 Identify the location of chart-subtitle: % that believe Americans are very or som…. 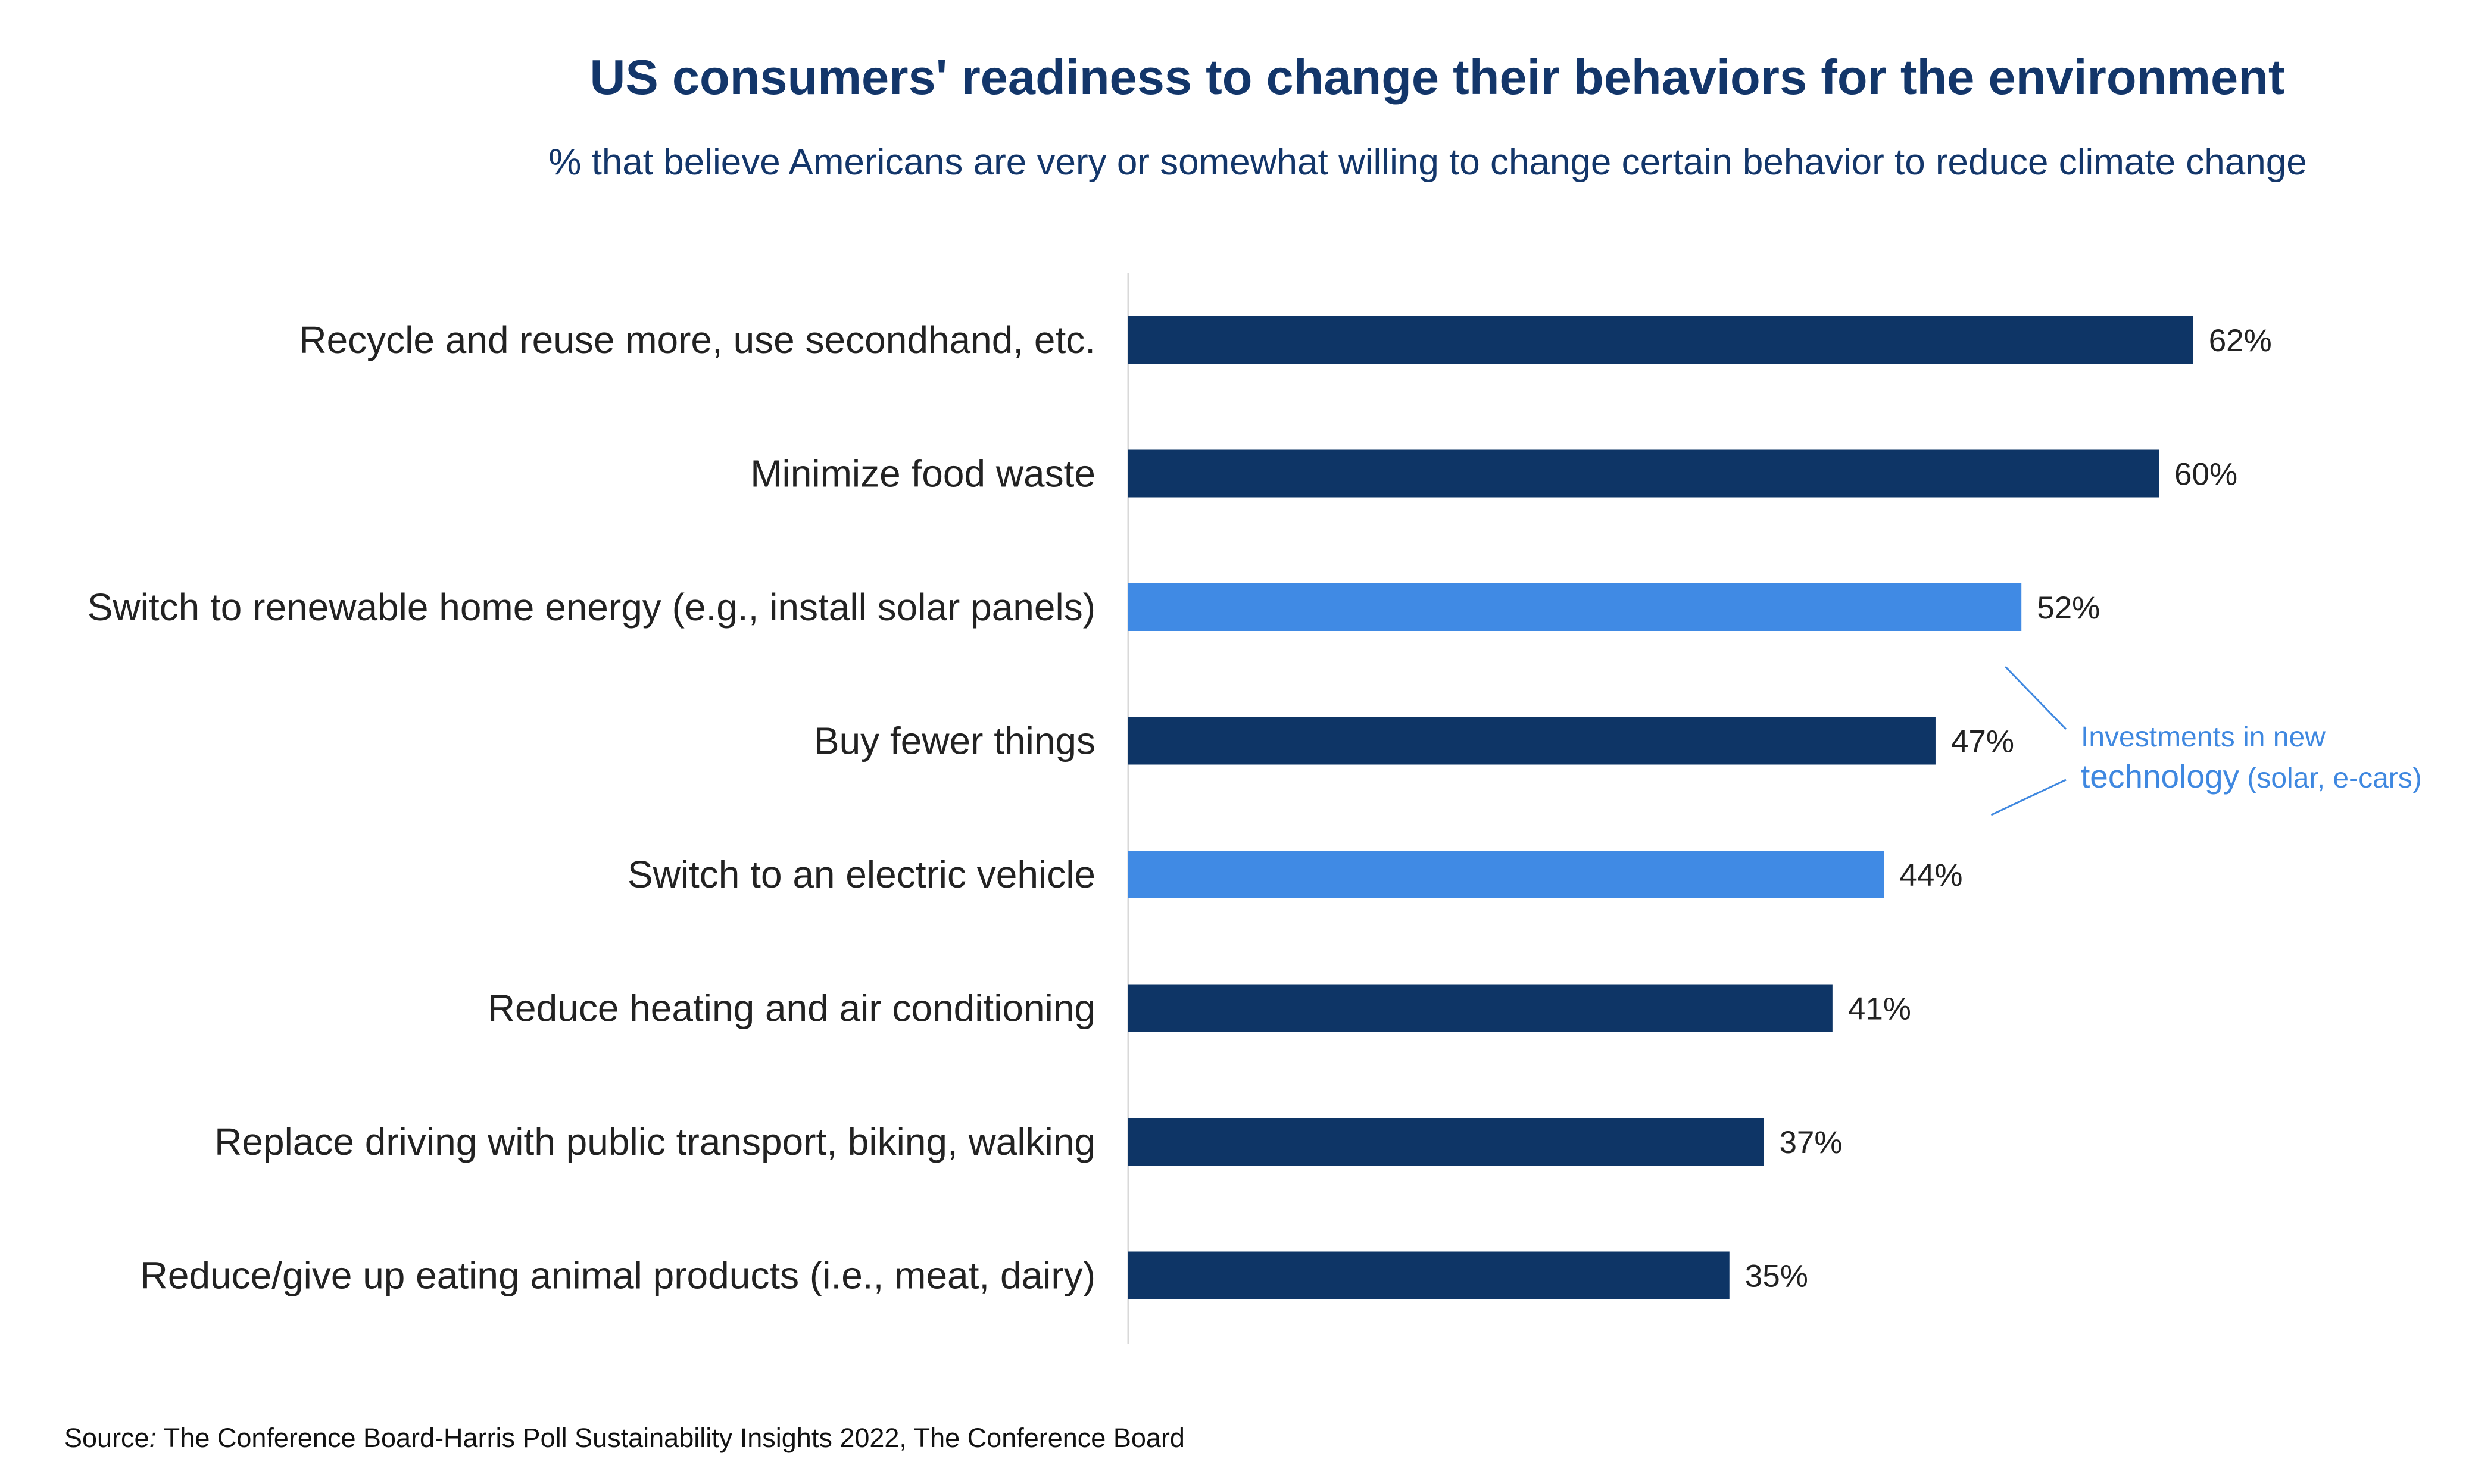
(1427, 162).